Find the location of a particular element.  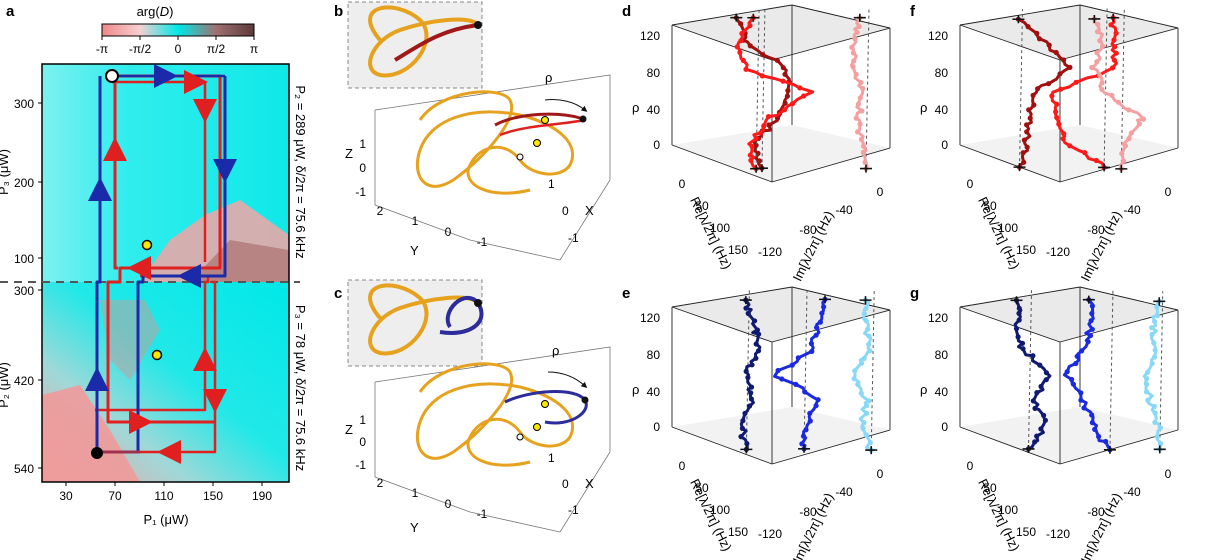

top-y-tick: 300 is located at coordinates (24, 104).